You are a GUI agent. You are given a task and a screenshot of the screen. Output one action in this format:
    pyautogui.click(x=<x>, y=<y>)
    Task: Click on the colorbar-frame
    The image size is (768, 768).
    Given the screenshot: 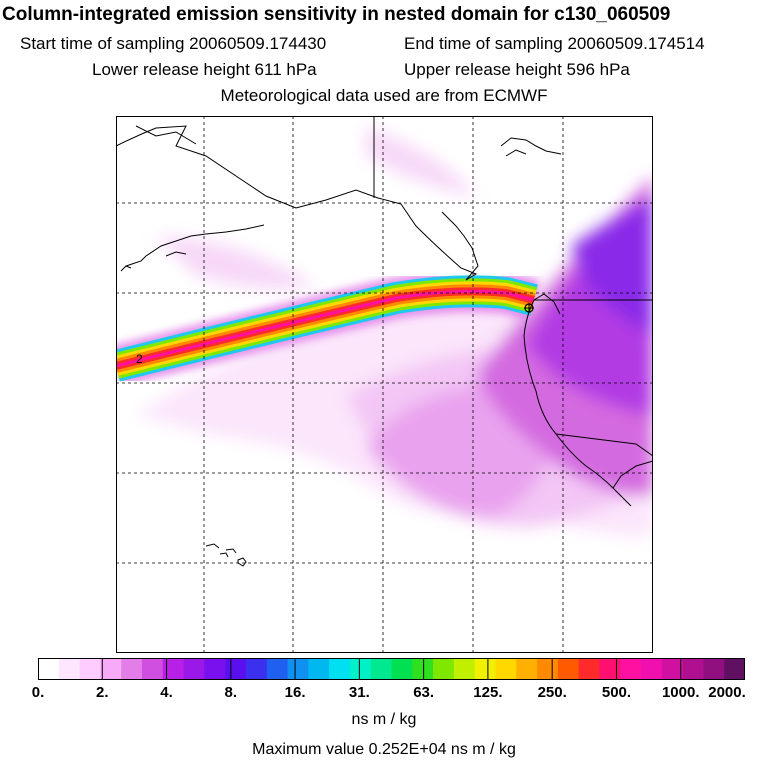 What is the action you would take?
    pyautogui.click(x=391, y=669)
    